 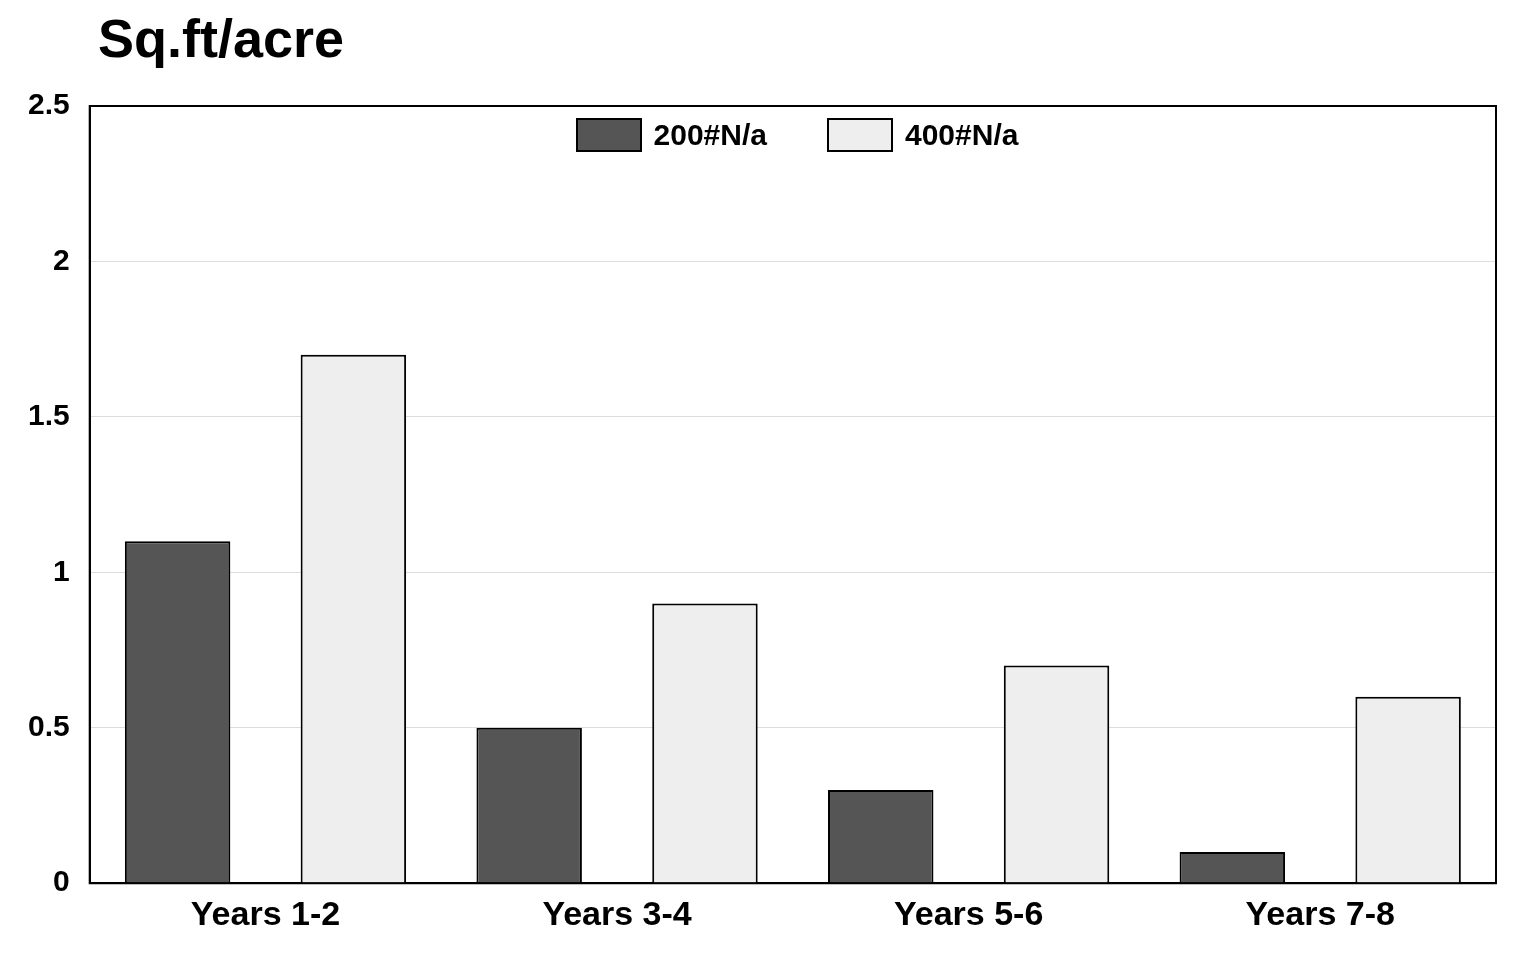 What do you see at coordinates (61, 881) in the screenshot?
I see `y-tick-label: 0` at bounding box center [61, 881].